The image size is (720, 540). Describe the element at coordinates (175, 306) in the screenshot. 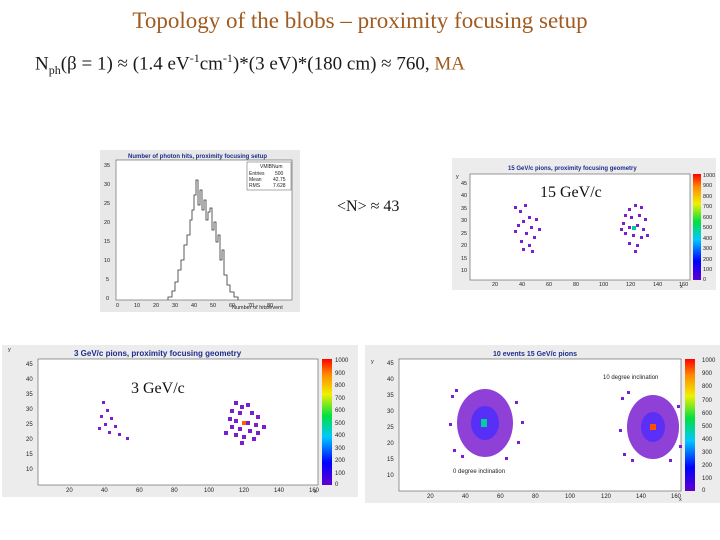

I see `hist-xtick-3: 30` at that location.